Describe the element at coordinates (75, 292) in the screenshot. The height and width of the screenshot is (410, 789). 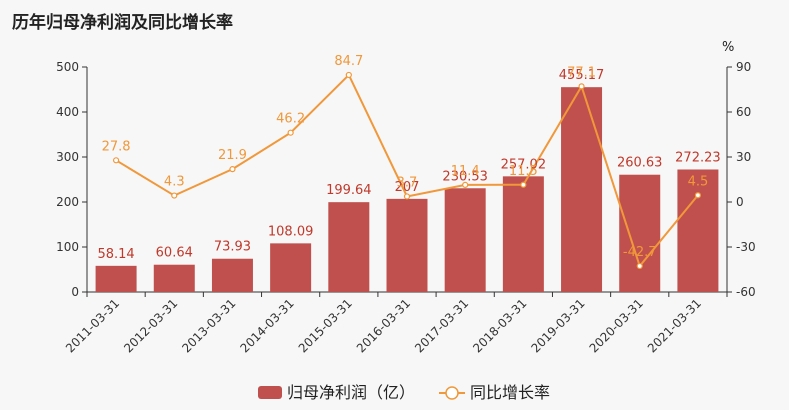
I see `left-tick-label: 0` at that location.